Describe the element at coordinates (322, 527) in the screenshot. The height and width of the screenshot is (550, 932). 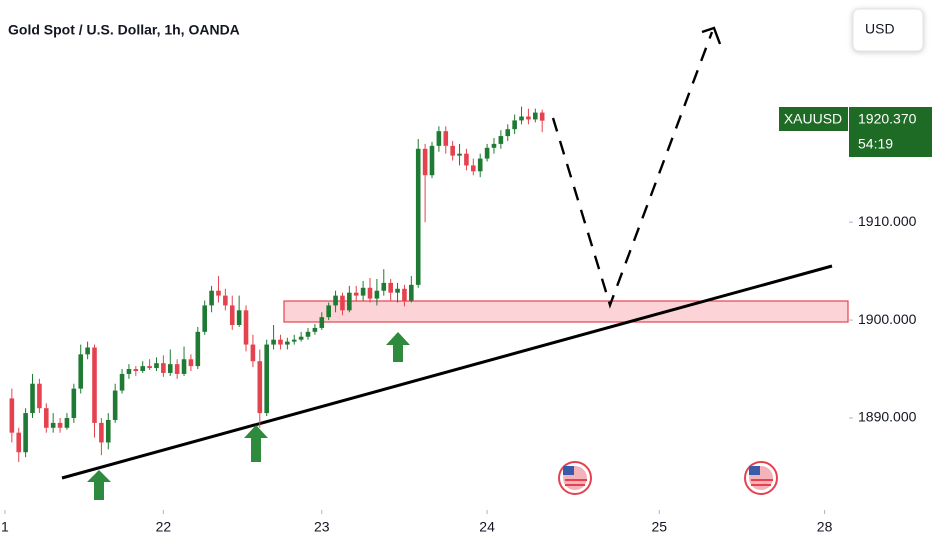
I see `x-tick-label: 23` at that location.